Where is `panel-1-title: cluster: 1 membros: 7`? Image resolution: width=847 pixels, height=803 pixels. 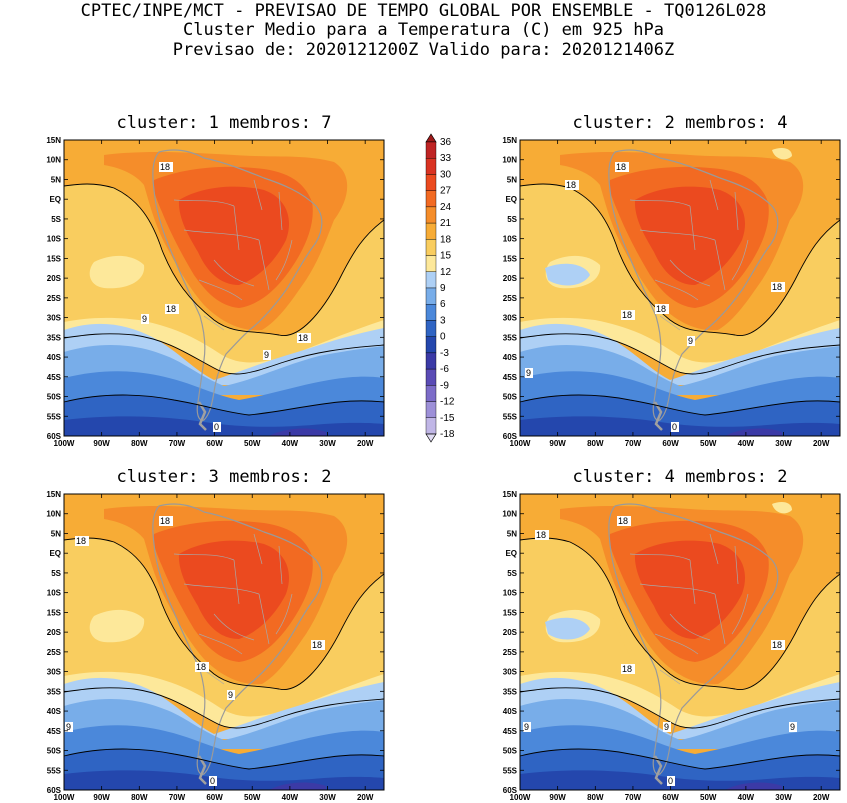
panel-1-title: cluster: 1 membros: 7 is located at coordinates (224, 123).